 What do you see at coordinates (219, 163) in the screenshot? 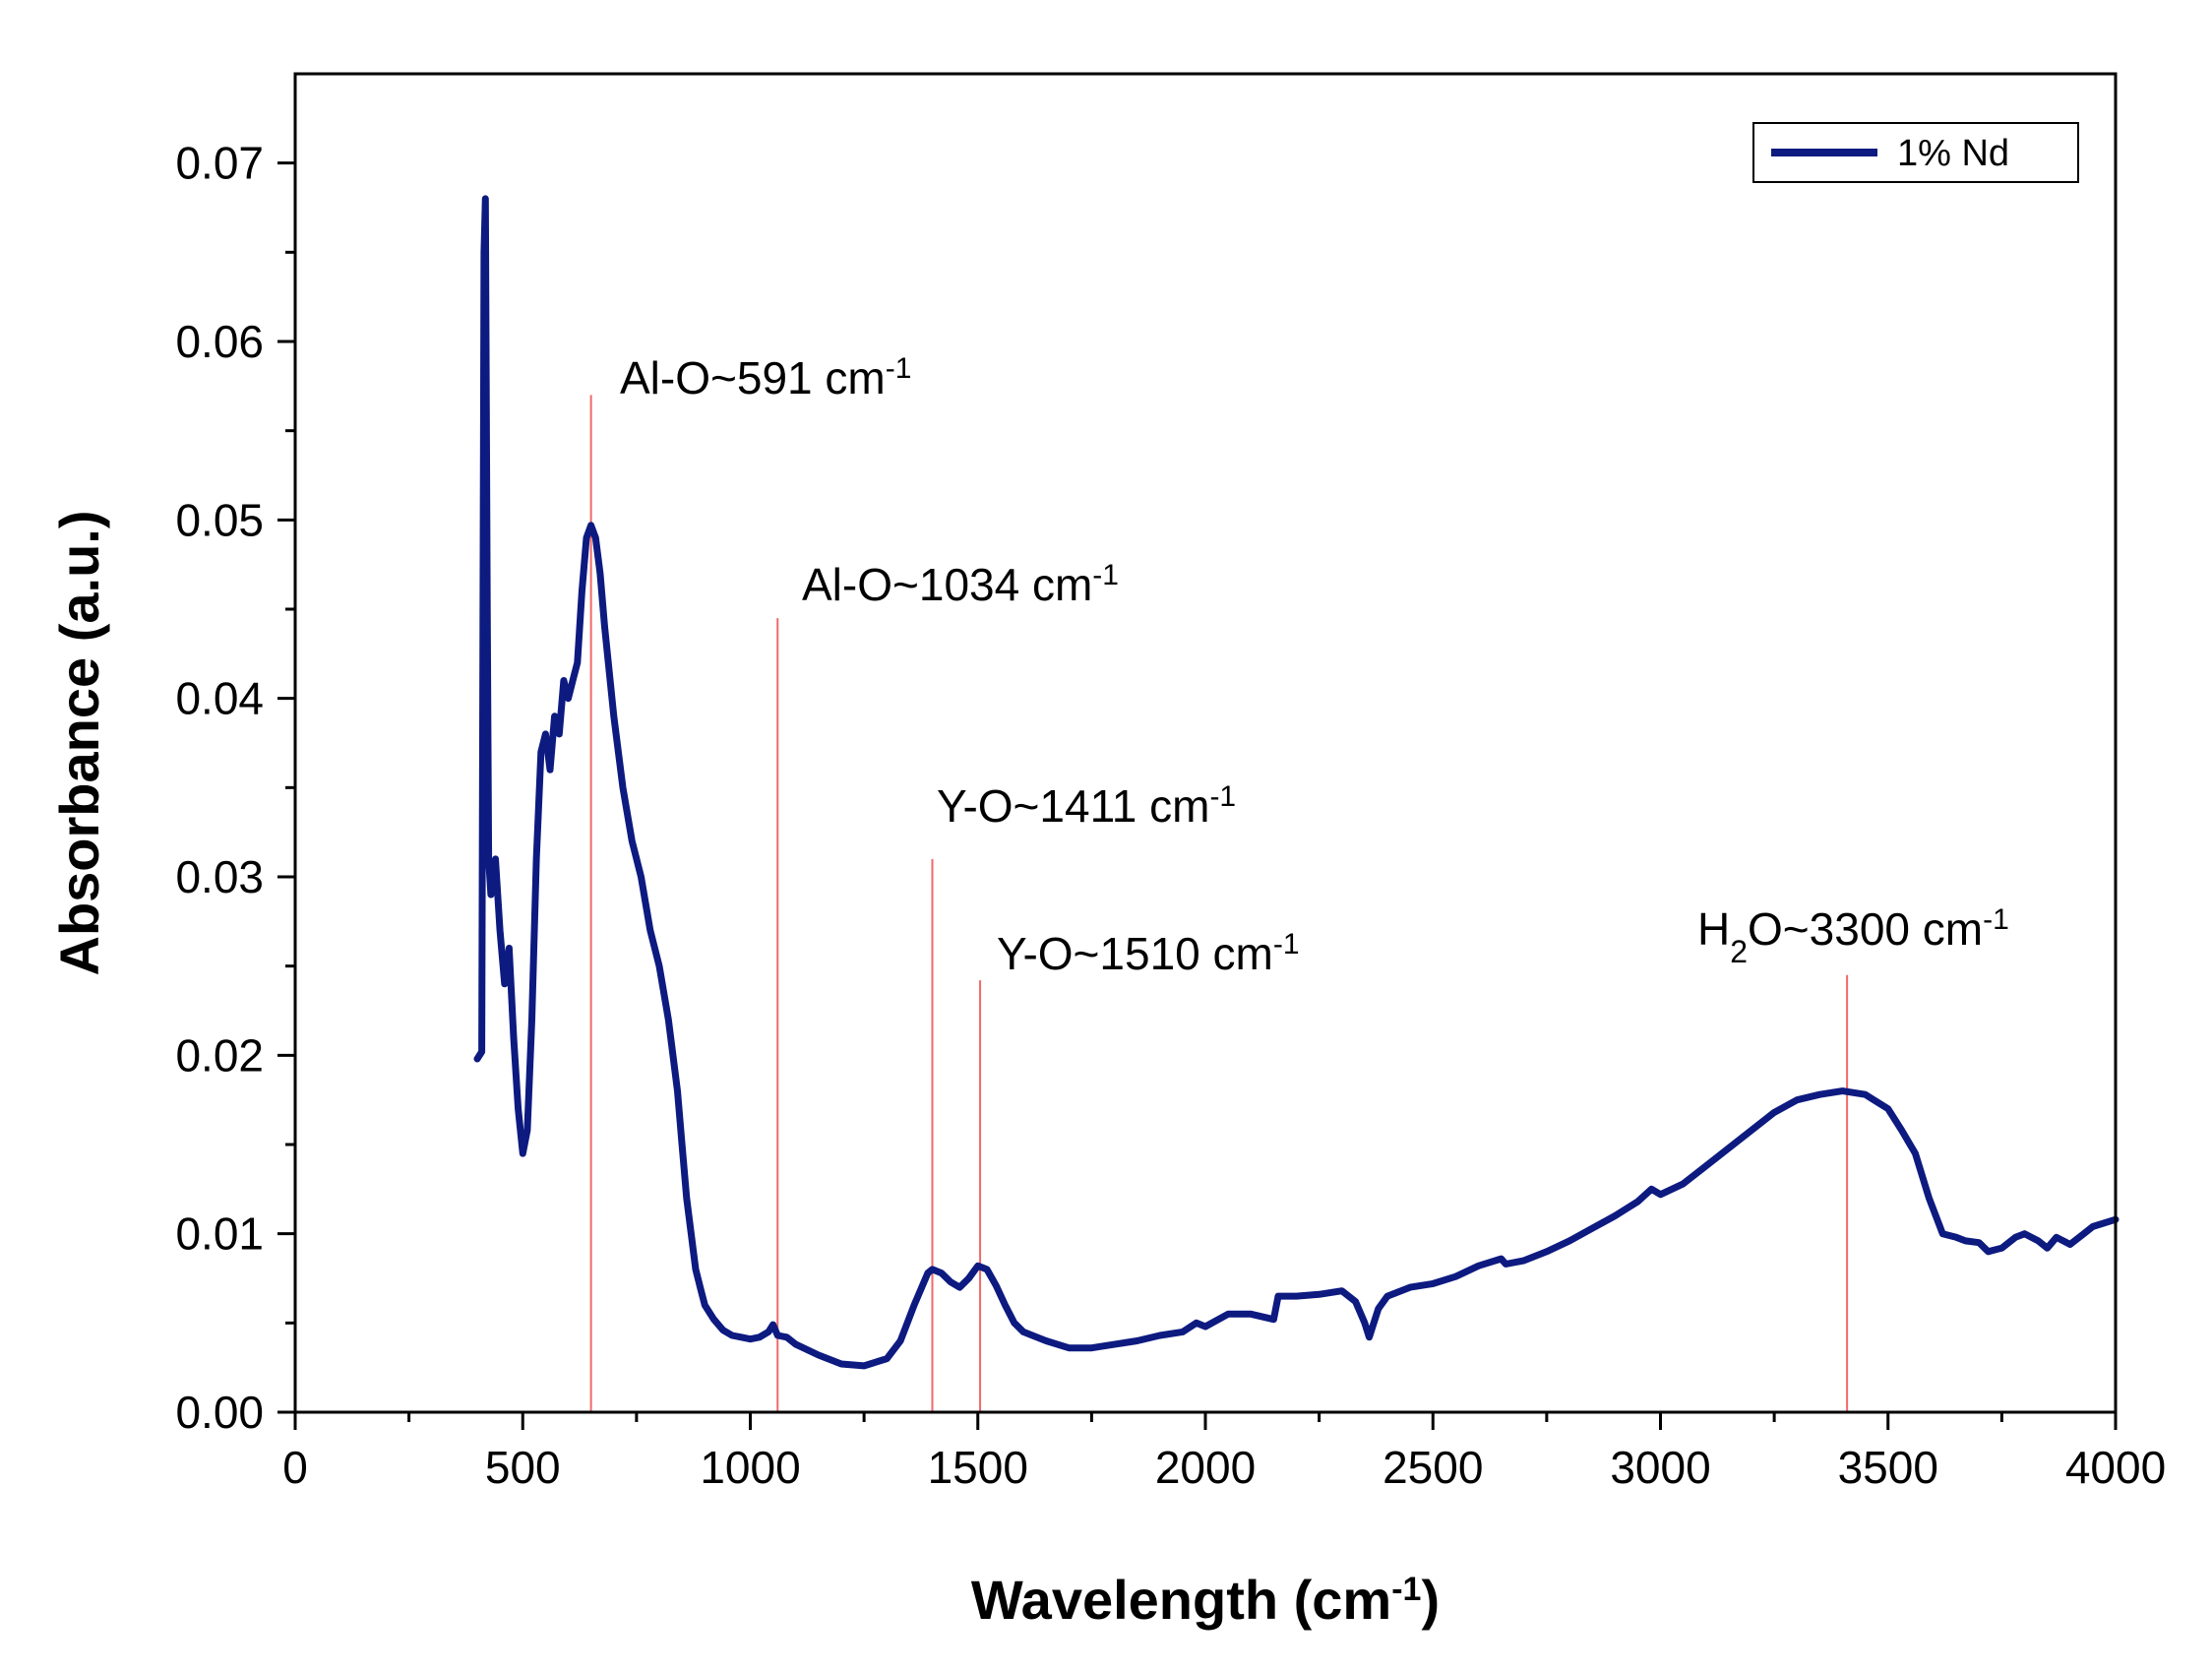
I see `y-tick-label-7: 0.07` at bounding box center [219, 163].